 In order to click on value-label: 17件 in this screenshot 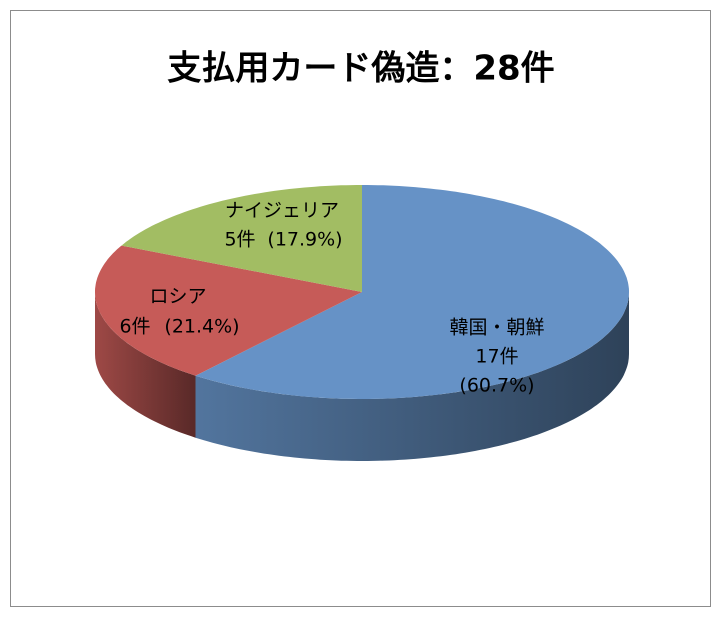, I will do `click(496, 357)`.